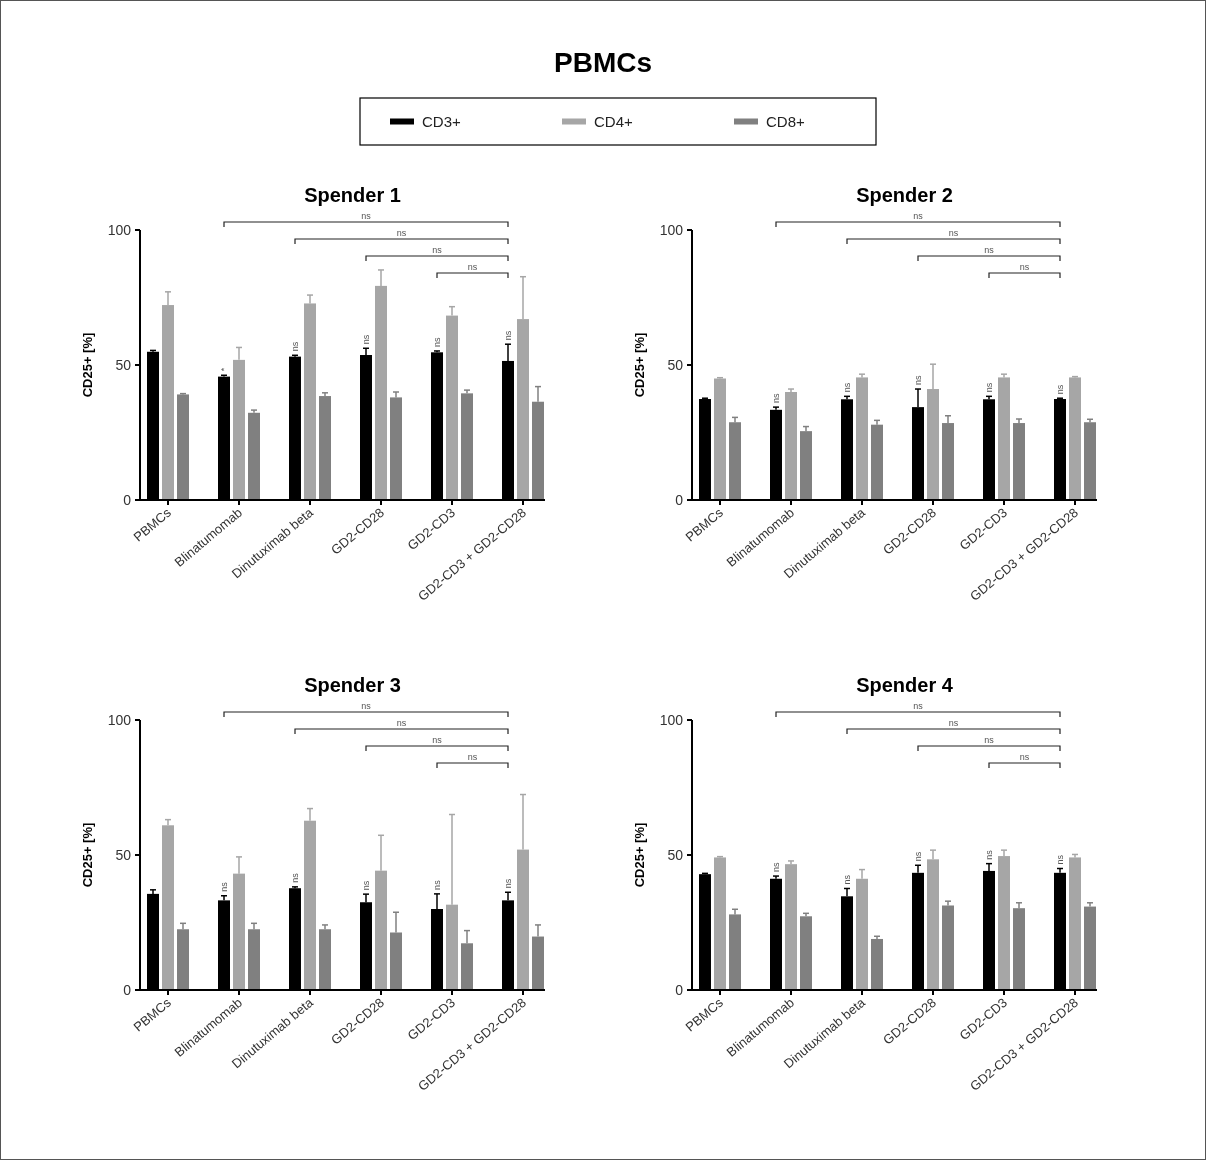  I want to click on chart-title: Spender 4, so click(905, 685).